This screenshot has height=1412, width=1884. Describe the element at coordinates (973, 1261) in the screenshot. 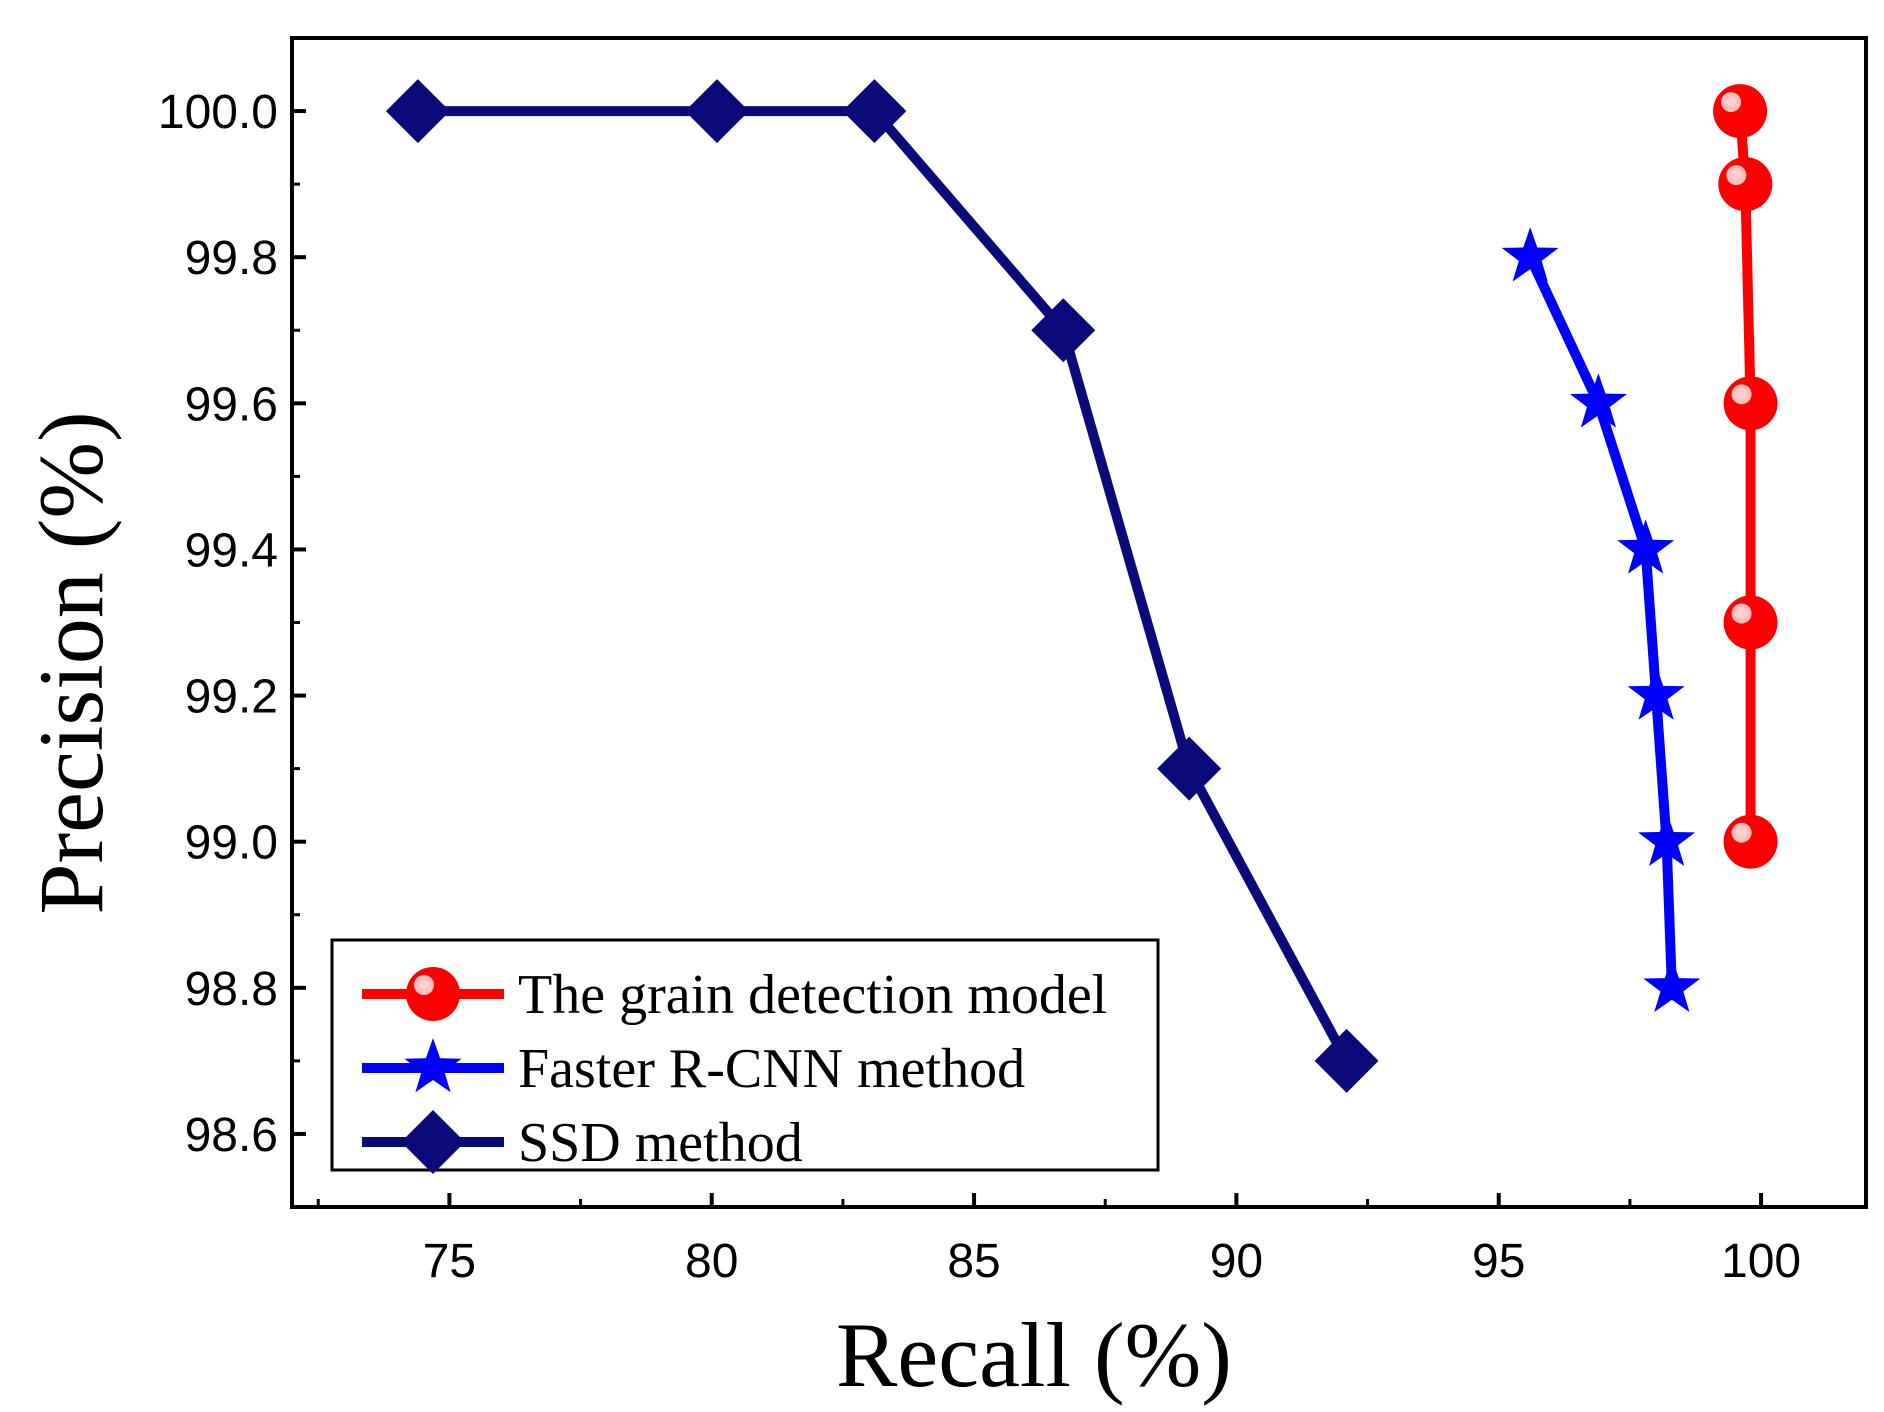

I see `x-tick-label: 85` at that location.